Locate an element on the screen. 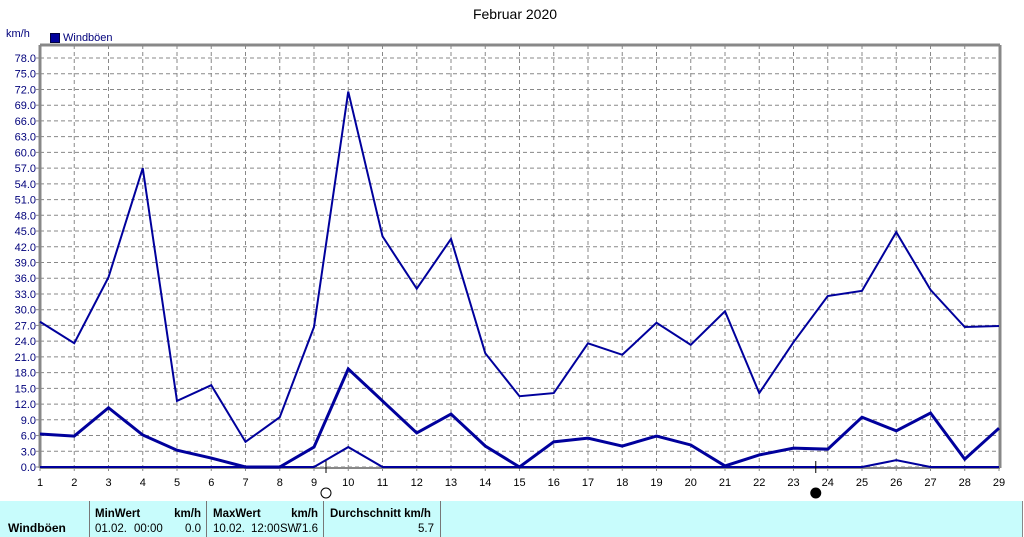 The width and height of the screenshot is (1024, 537). stats-max-cell: MaxWert km/h 10.02. 12:00 SW 71.6 is located at coordinates (265, 519).